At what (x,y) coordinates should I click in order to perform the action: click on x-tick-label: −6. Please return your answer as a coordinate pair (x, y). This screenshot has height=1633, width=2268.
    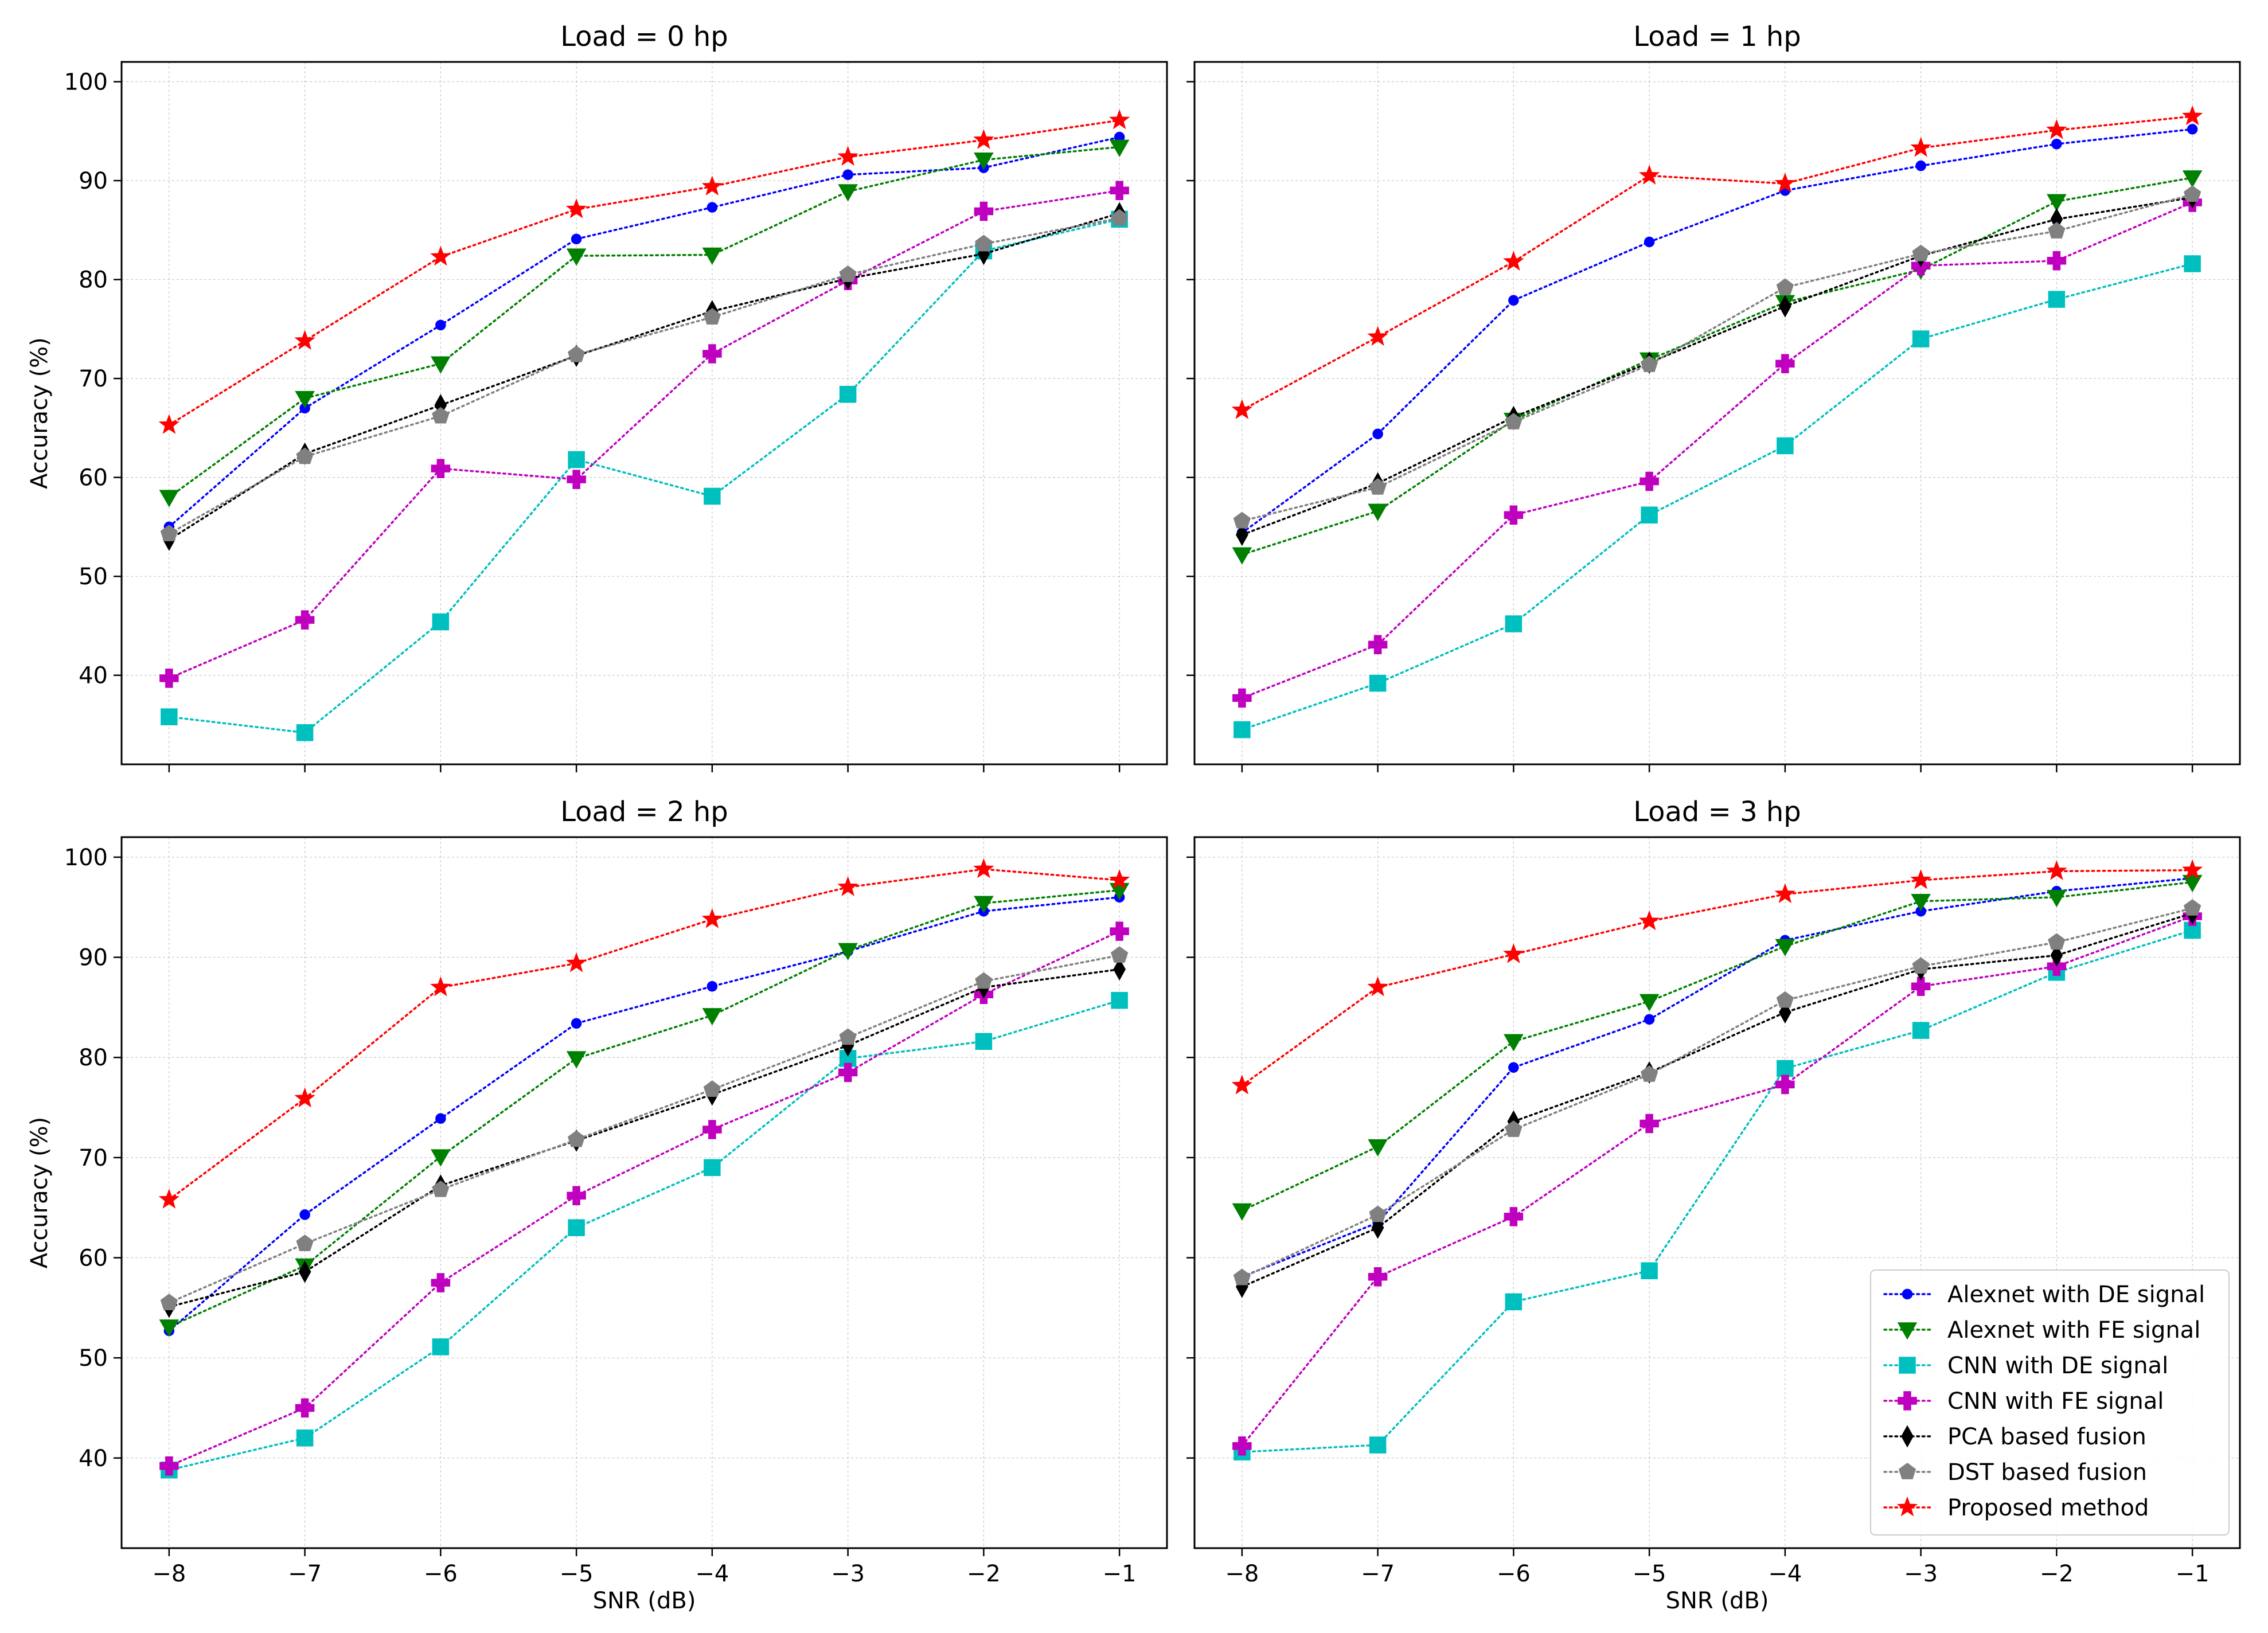
    Looking at the image, I should click on (441, 1574).